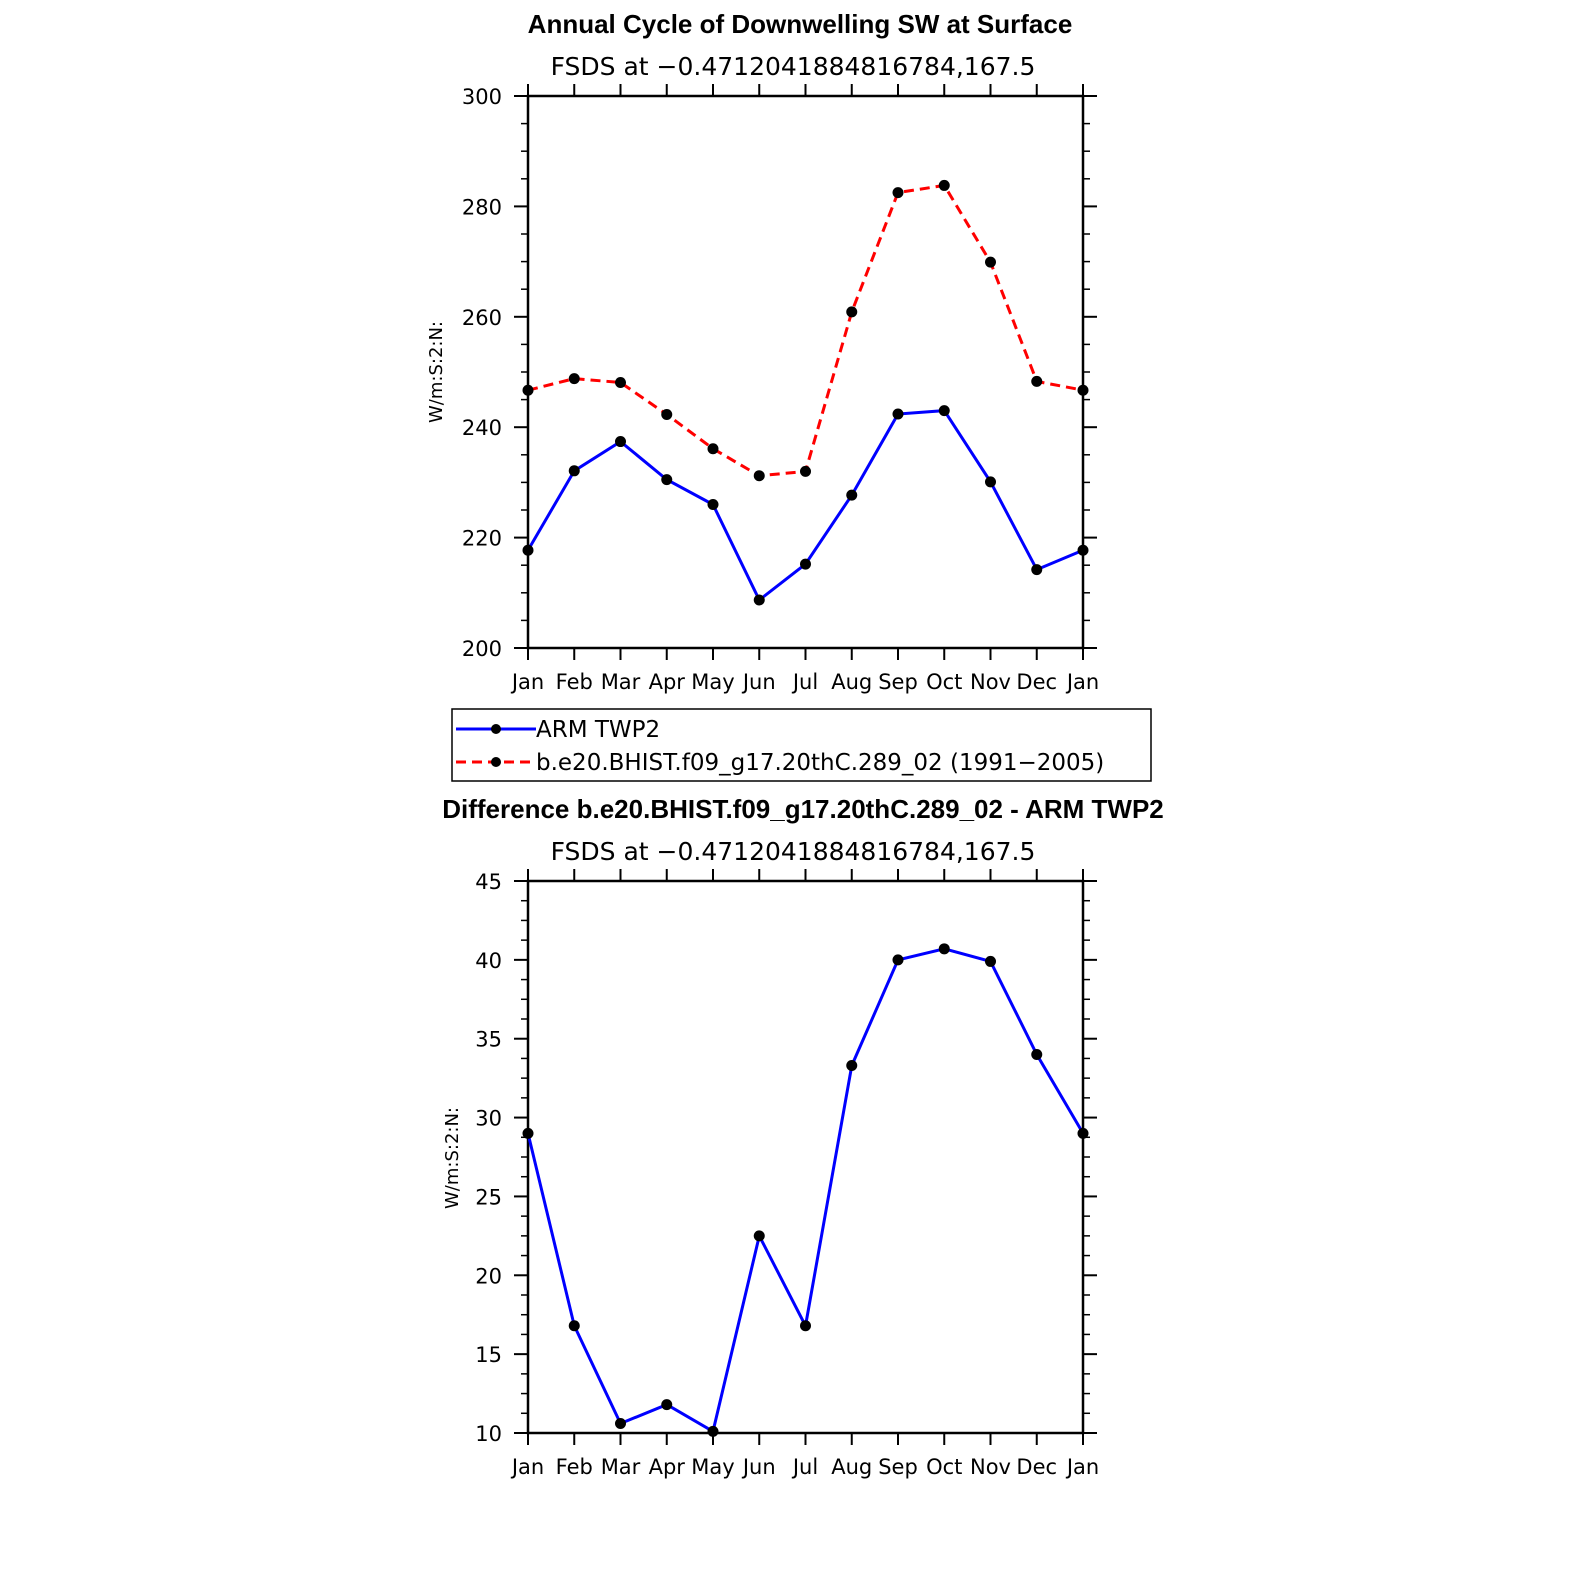 The width and height of the screenshot is (1574, 1574). What do you see at coordinates (488, 1119) in the screenshot?
I see `y-tick-label: 30` at bounding box center [488, 1119].